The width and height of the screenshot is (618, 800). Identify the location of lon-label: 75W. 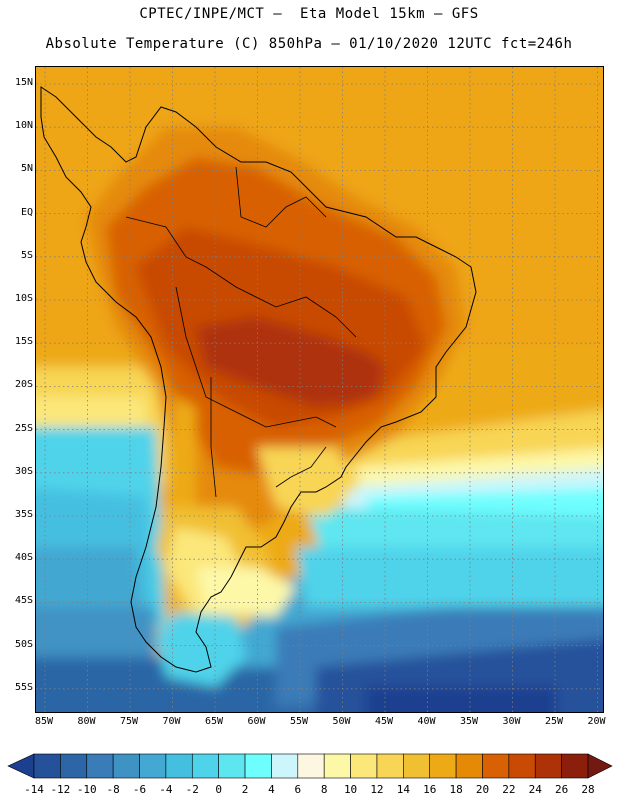
(129, 721).